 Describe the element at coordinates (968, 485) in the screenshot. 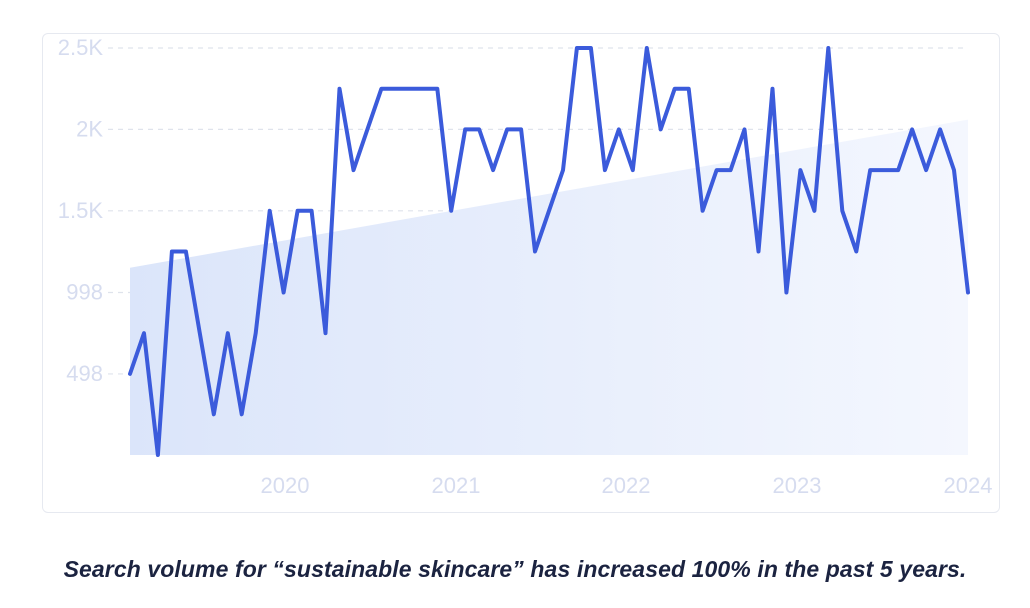

I see `x-tick-label: 2024` at that location.